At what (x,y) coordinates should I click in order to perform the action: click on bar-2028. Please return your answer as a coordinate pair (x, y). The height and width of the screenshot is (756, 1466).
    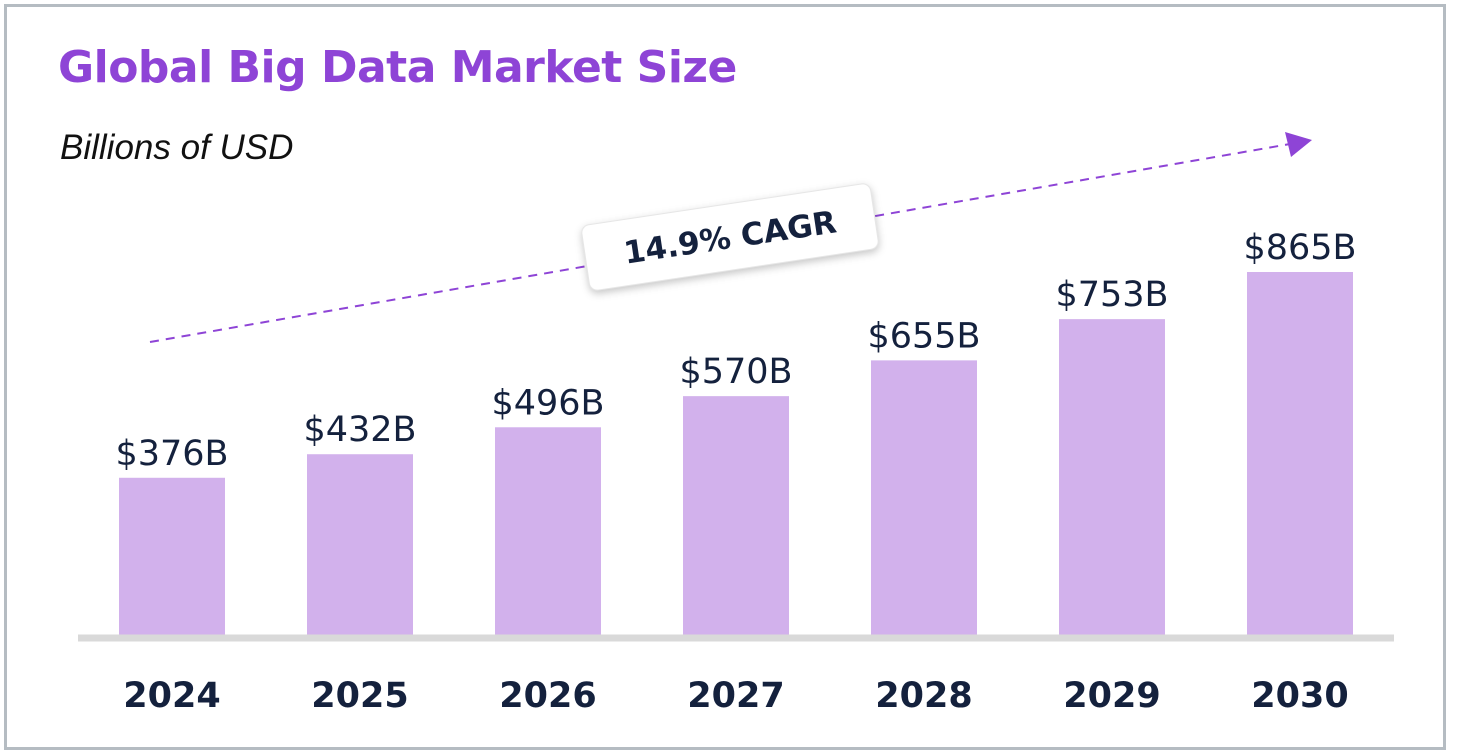
    Looking at the image, I should click on (924, 498).